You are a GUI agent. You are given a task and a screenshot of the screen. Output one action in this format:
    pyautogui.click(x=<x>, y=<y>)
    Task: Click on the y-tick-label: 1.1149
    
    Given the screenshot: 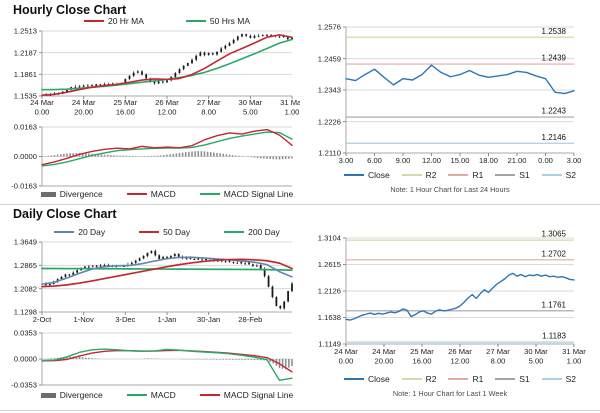 What is the action you would take?
    pyautogui.click(x=329, y=344)
    